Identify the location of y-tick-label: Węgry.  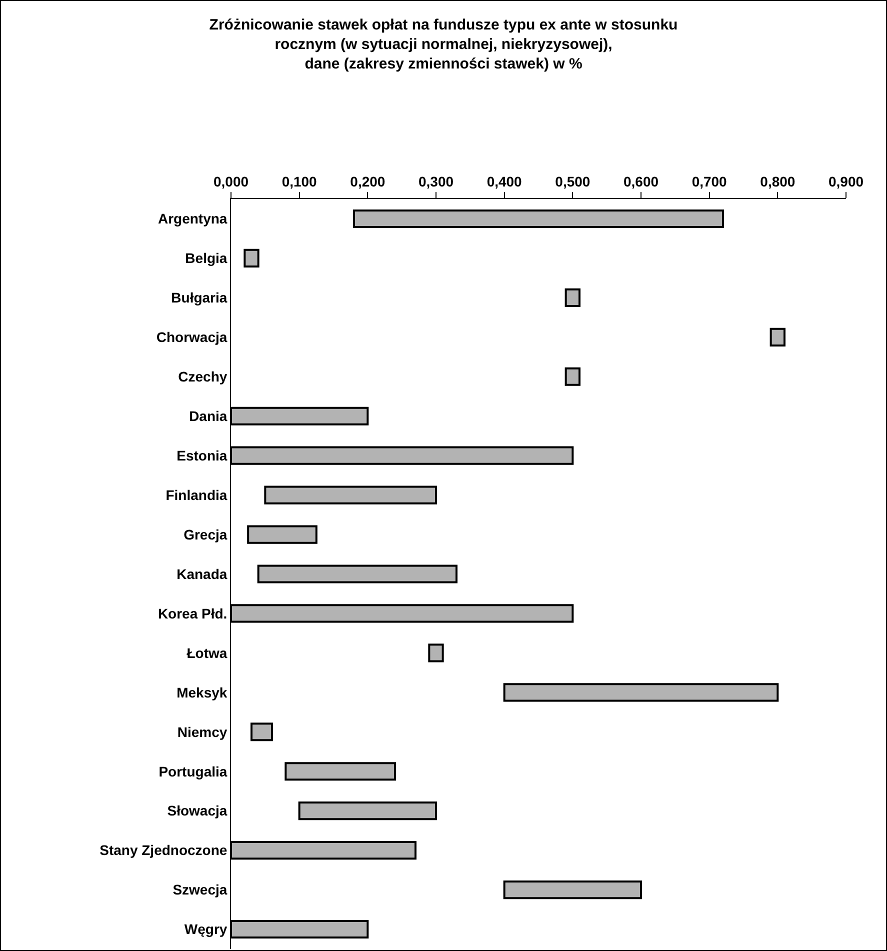
(206, 929).